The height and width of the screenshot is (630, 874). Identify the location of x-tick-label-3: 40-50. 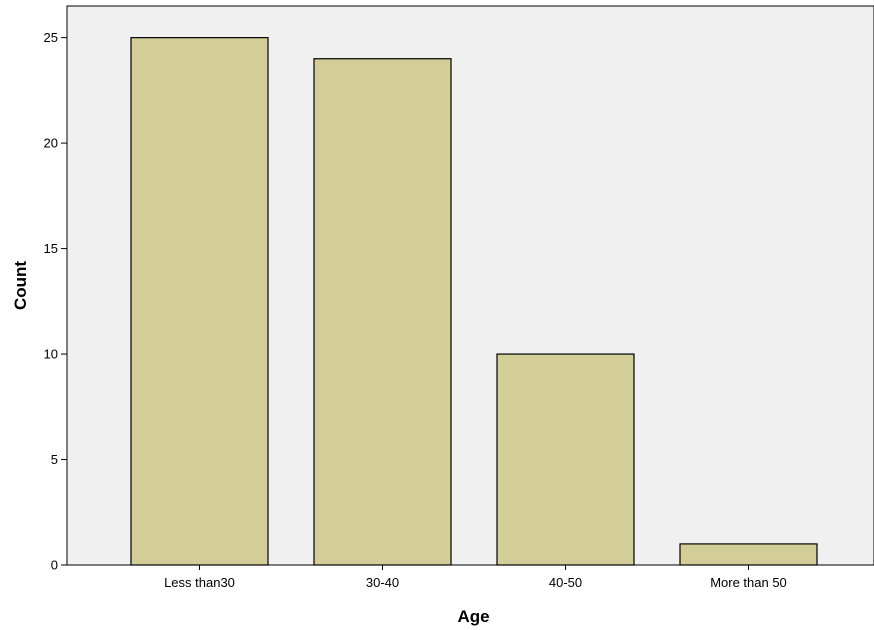
(565, 582).